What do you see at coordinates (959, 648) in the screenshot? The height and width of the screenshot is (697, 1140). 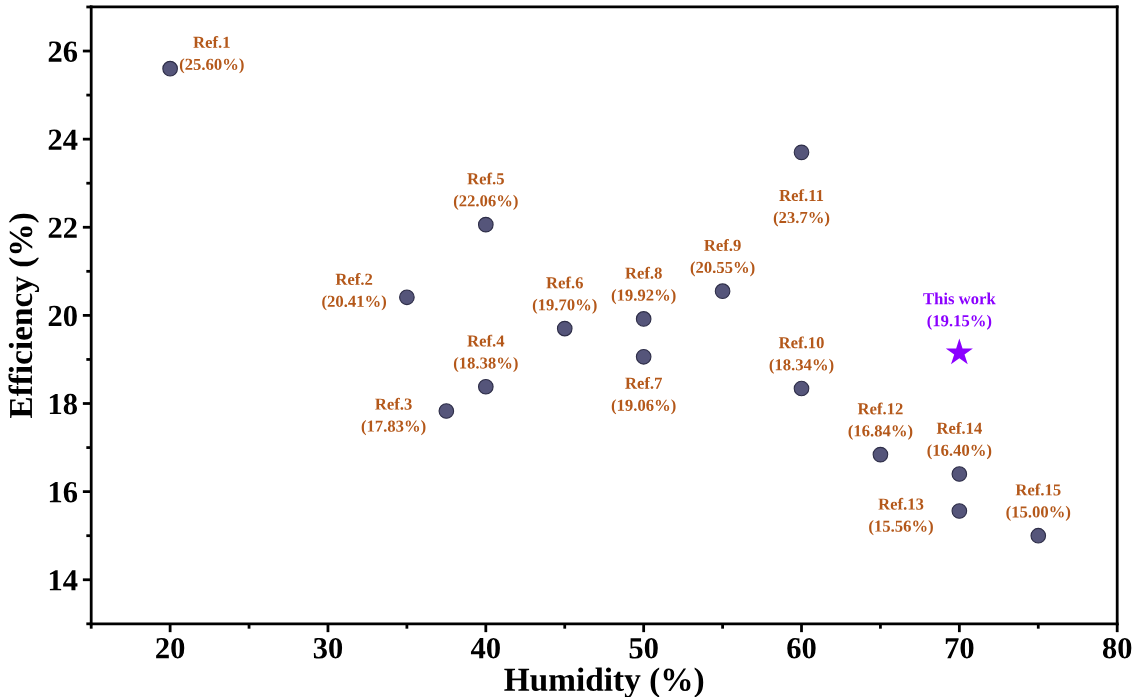 I see `x-tick-label: 70` at bounding box center [959, 648].